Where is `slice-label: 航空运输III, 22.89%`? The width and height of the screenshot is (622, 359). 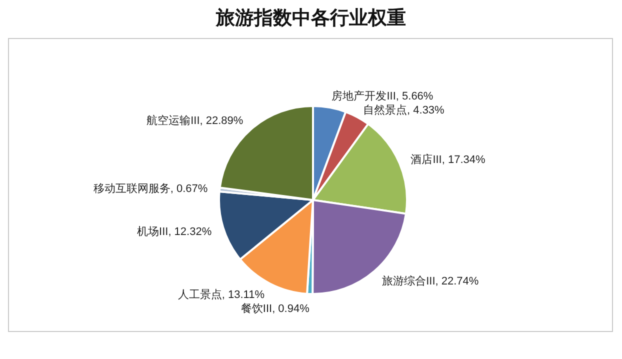
slice-label: 航空运输III, 22.89% is located at coordinates (195, 121).